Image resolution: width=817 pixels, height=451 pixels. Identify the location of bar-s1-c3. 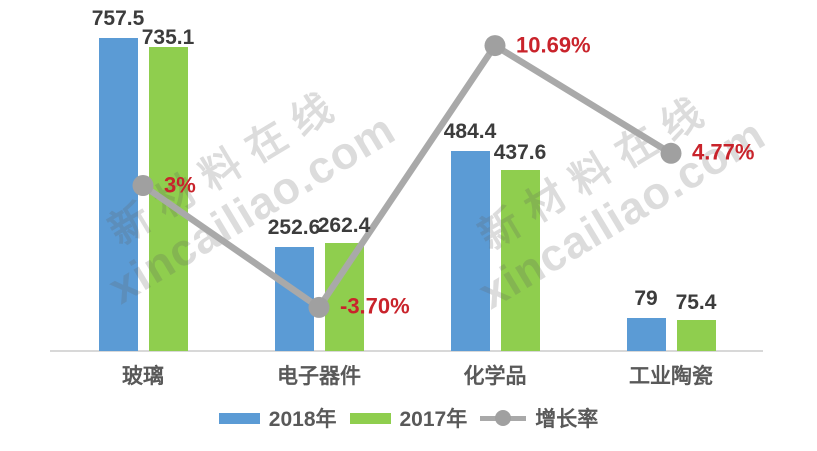
(696, 335).